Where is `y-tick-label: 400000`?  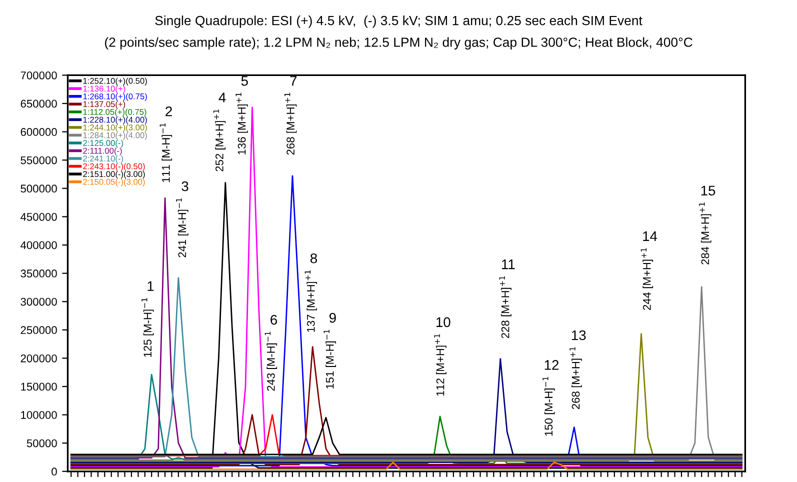 y-tick-label: 400000 is located at coordinates (38, 245).